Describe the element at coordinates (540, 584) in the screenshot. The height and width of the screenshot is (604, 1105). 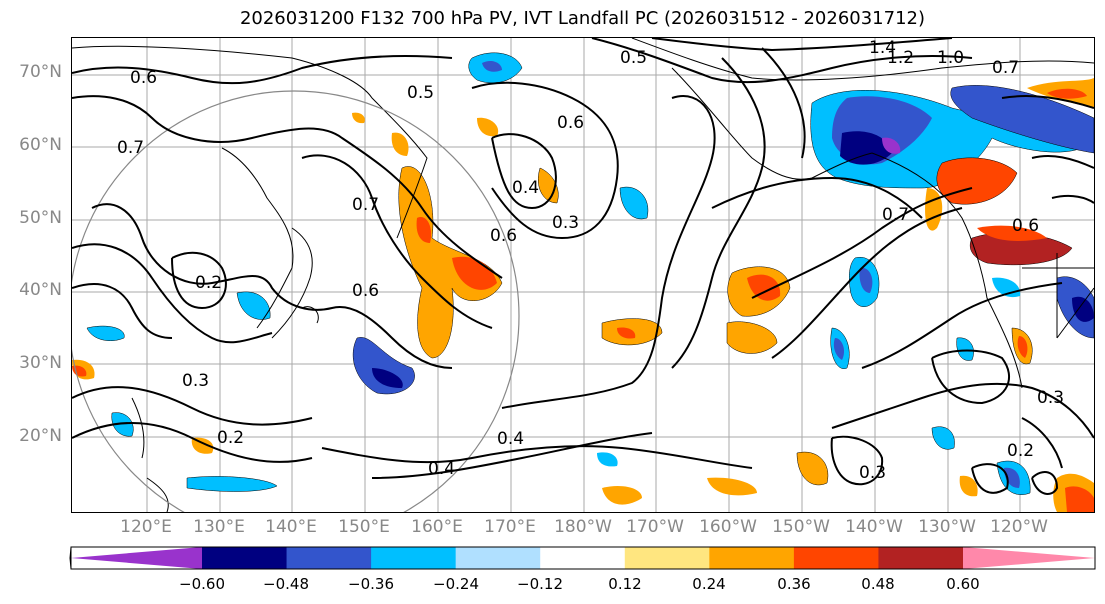
I see `colorbar-tick: −0.12` at that location.